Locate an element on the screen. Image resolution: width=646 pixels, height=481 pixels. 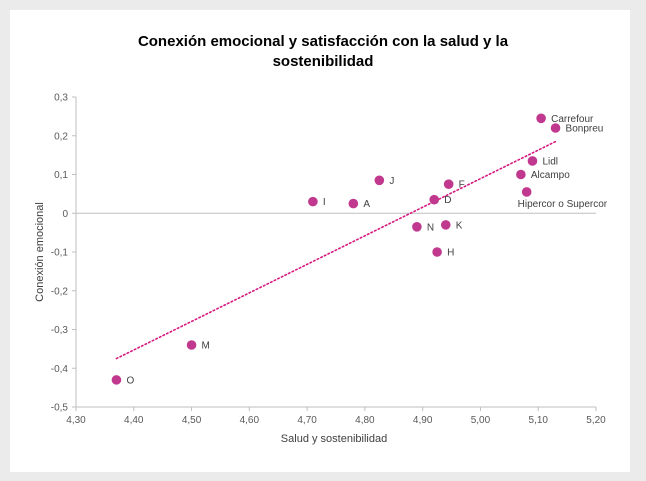
data-label: I is located at coordinates (324, 202).